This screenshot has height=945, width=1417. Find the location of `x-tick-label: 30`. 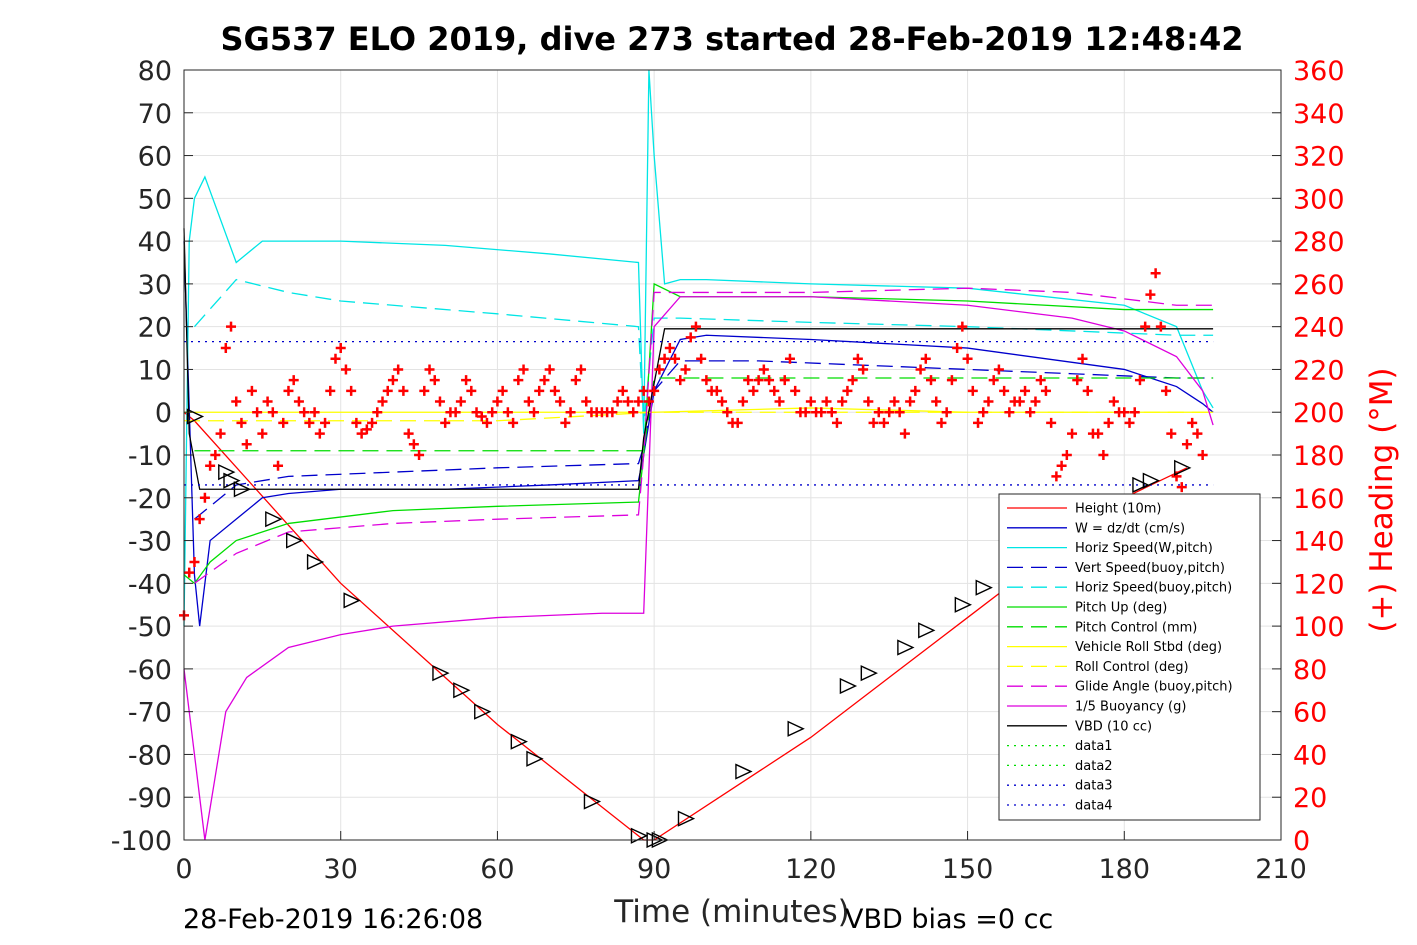

x-tick-label: 30 is located at coordinates (341, 869).